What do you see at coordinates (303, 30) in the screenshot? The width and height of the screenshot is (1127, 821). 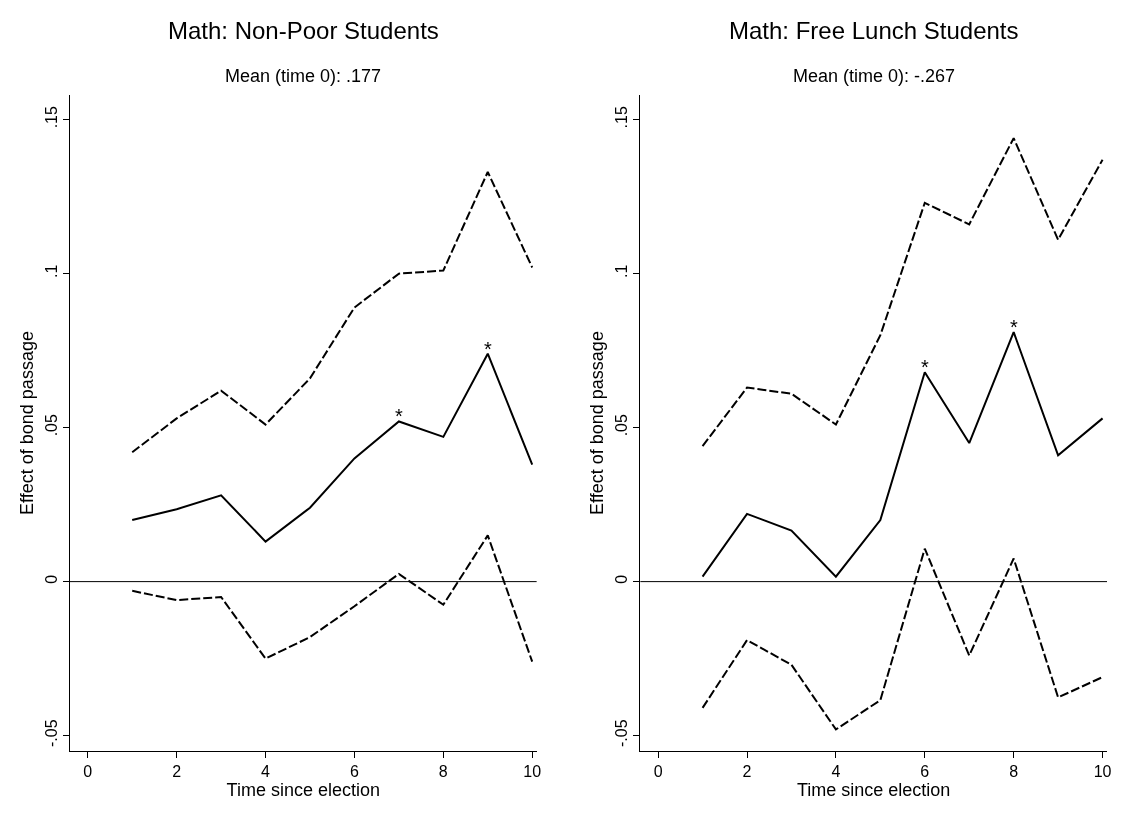 I see `chart-title: Math: Non-Poor Students` at bounding box center [303, 30].